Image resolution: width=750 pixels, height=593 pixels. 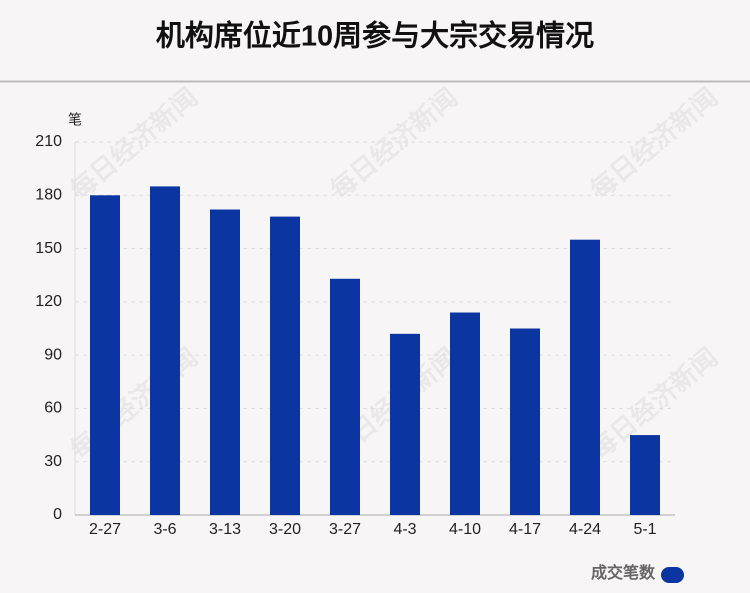 I want to click on x-tick-label: 4-24, so click(x=585, y=529).